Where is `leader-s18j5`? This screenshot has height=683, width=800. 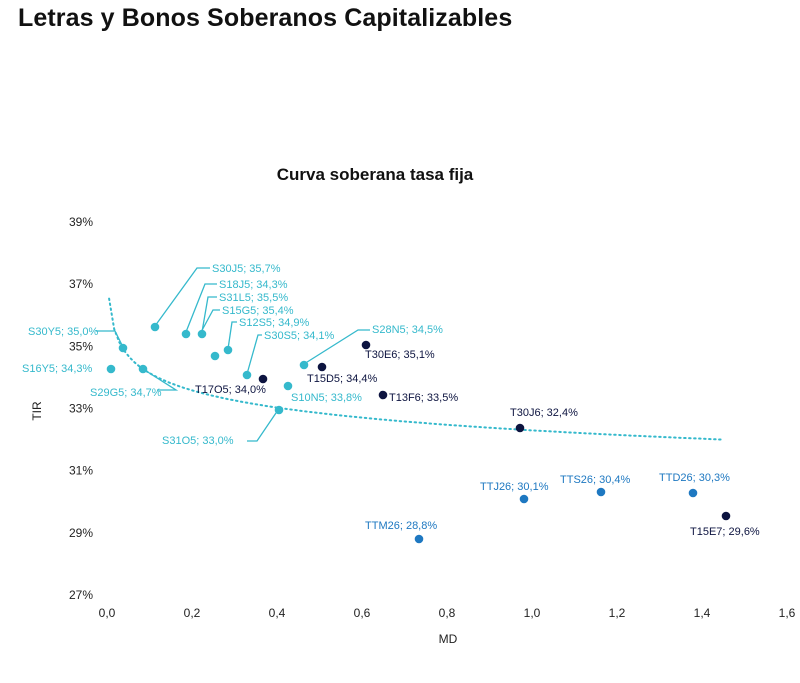 leader-s18j5 is located at coordinates (201, 308).